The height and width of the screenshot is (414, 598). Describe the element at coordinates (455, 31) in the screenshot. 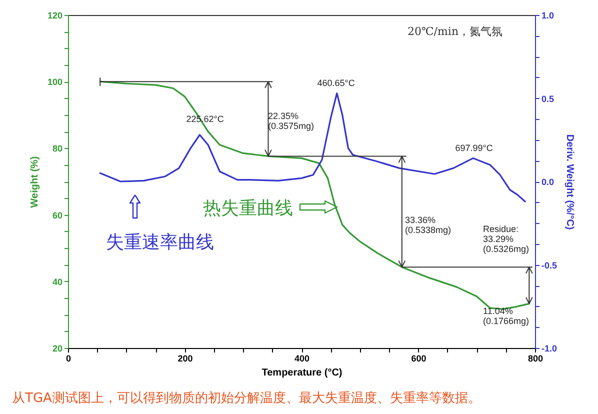

I see `annotation: 20℃/min，氮气氛` at that location.